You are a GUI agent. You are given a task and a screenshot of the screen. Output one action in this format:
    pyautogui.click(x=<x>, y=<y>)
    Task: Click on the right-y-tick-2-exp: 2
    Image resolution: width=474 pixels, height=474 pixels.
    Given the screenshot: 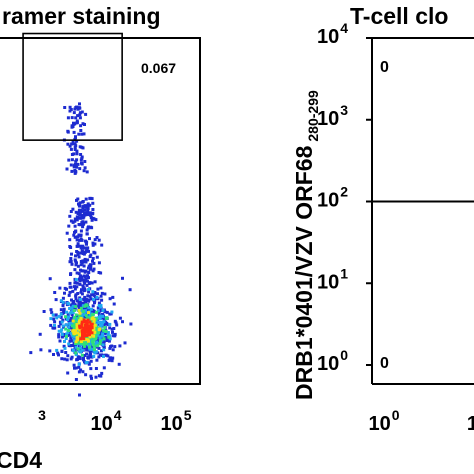 What is the action you would take?
    pyautogui.click(x=344, y=192)
    